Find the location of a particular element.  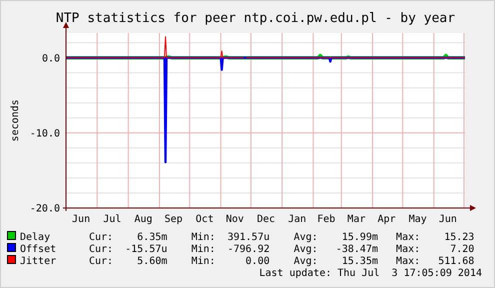

y-axis-title: seconds is located at coordinates (15, 120).